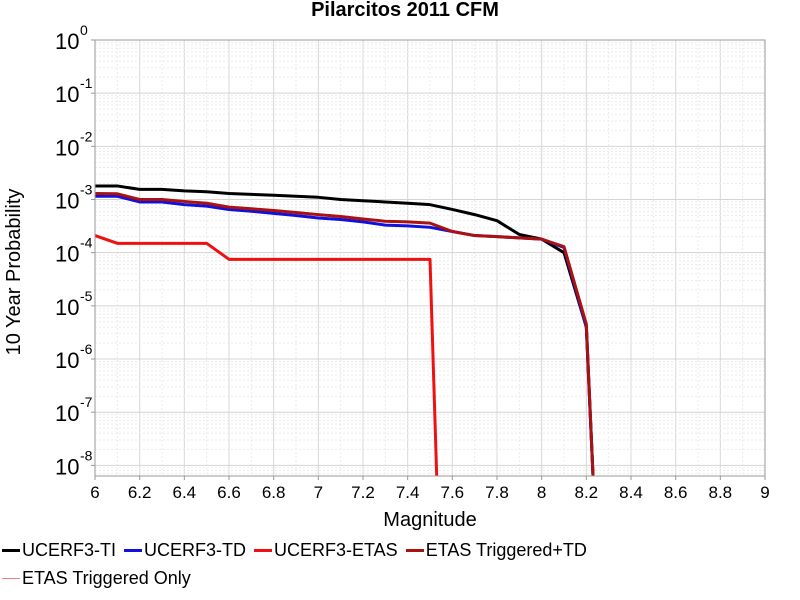  I want to click on x-tick-label: 6.6, so click(229, 492).